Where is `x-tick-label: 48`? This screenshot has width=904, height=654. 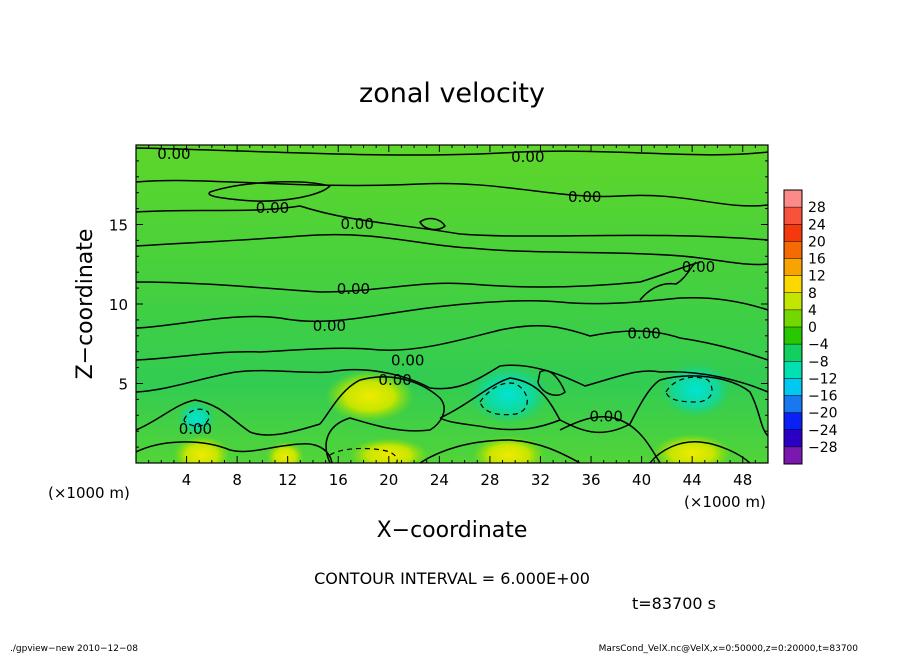 x-tick-label: 48 is located at coordinates (742, 480).